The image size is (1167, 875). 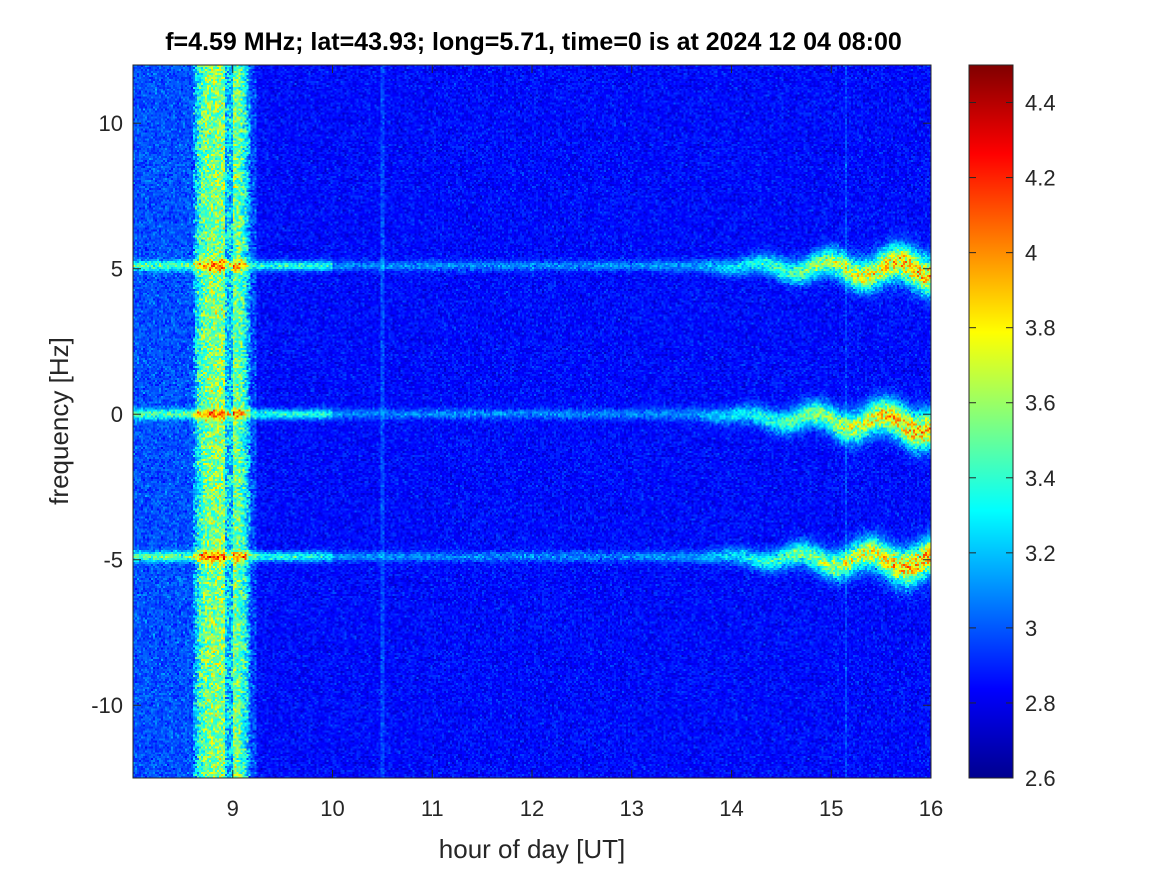 What do you see at coordinates (233, 808) in the screenshot?
I see `x-tick-label: 9` at bounding box center [233, 808].